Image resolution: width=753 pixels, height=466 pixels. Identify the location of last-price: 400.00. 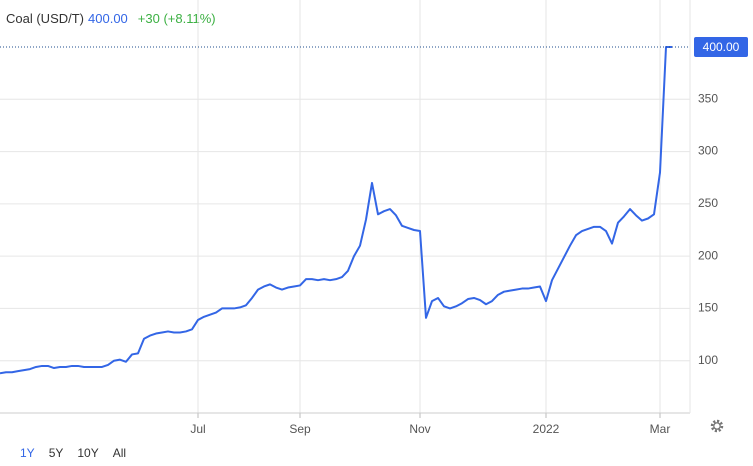
(108, 18).